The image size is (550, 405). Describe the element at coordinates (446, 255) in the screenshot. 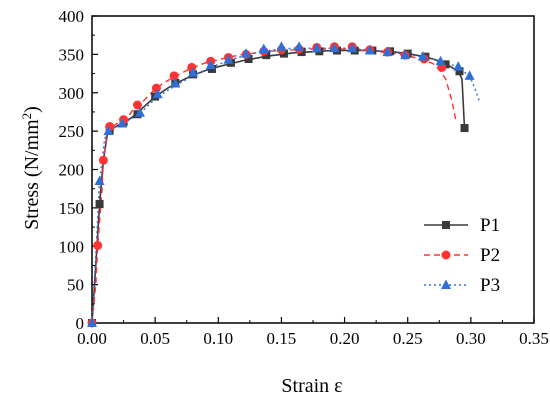

I see `legend-swatch-marker-p2` at that location.